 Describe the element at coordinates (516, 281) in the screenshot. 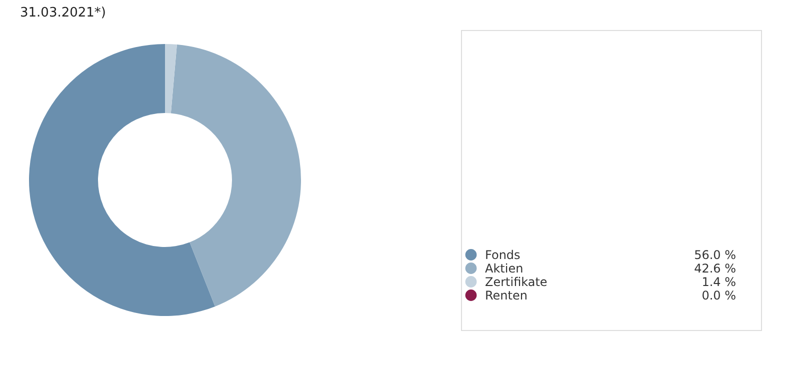

I see `legend-label: Zertifikate` at that location.